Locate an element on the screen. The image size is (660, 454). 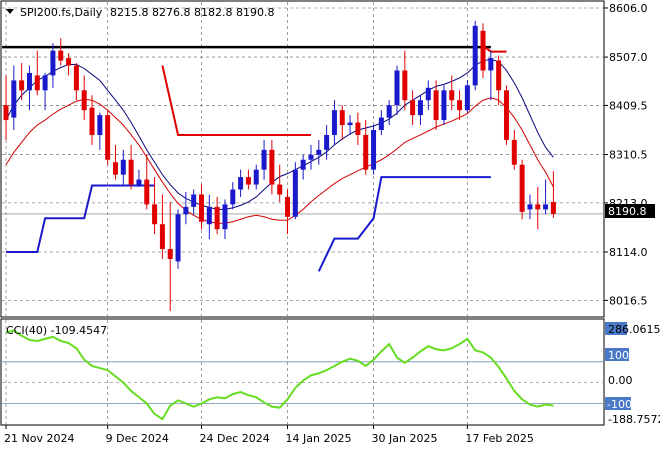
y-tick-label: 8114.0 is located at coordinates (628, 252).